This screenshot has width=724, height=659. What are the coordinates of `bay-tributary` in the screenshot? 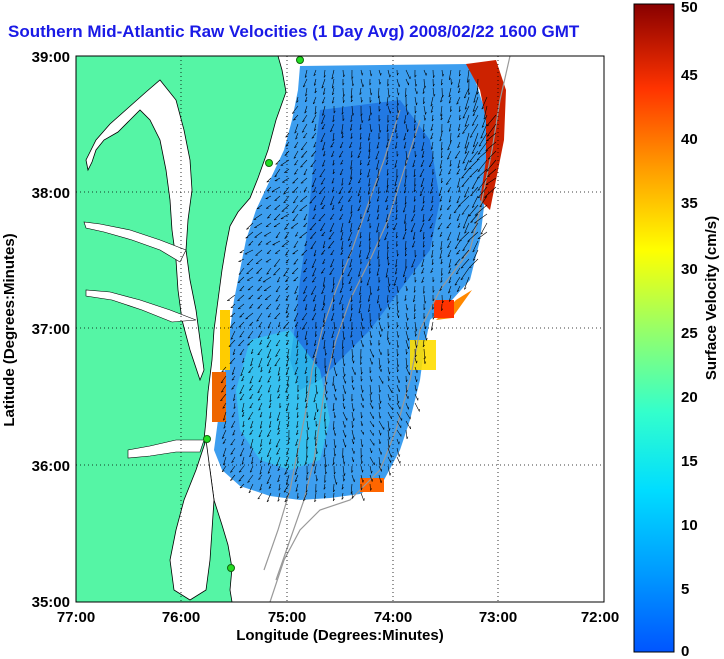 It's located at (141, 306).